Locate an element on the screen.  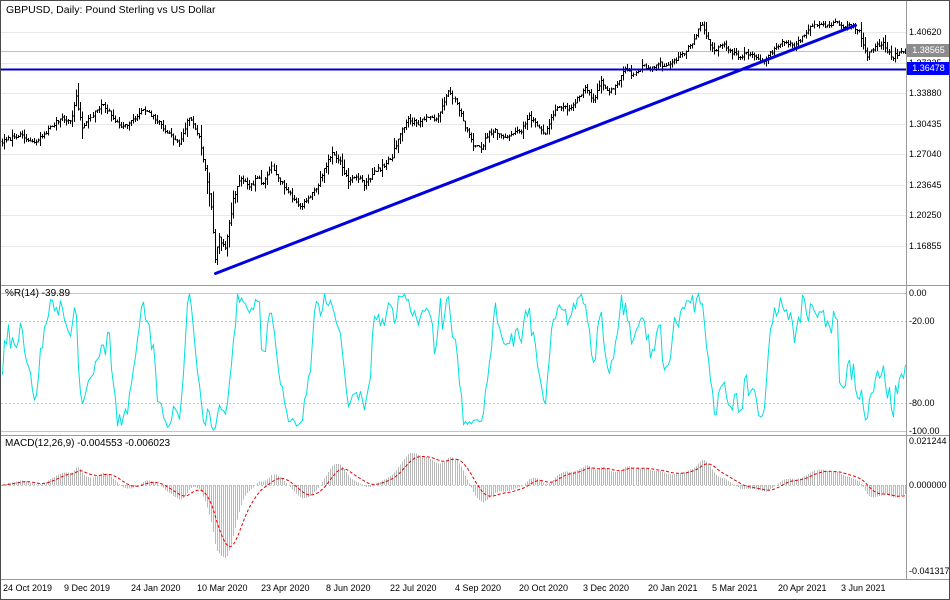
date-label: 5 Mar 2021 is located at coordinates (735, 588).